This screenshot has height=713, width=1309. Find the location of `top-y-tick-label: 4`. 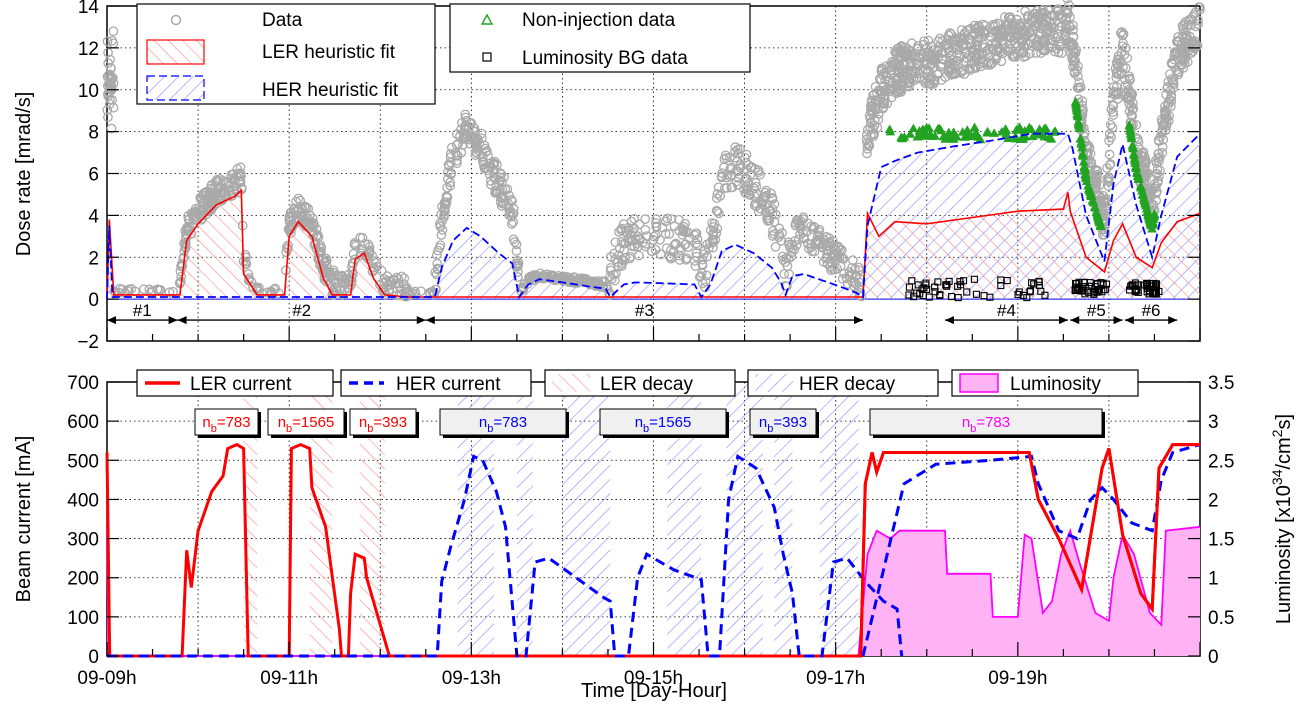

top-y-tick-label: 4 is located at coordinates (93, 216).